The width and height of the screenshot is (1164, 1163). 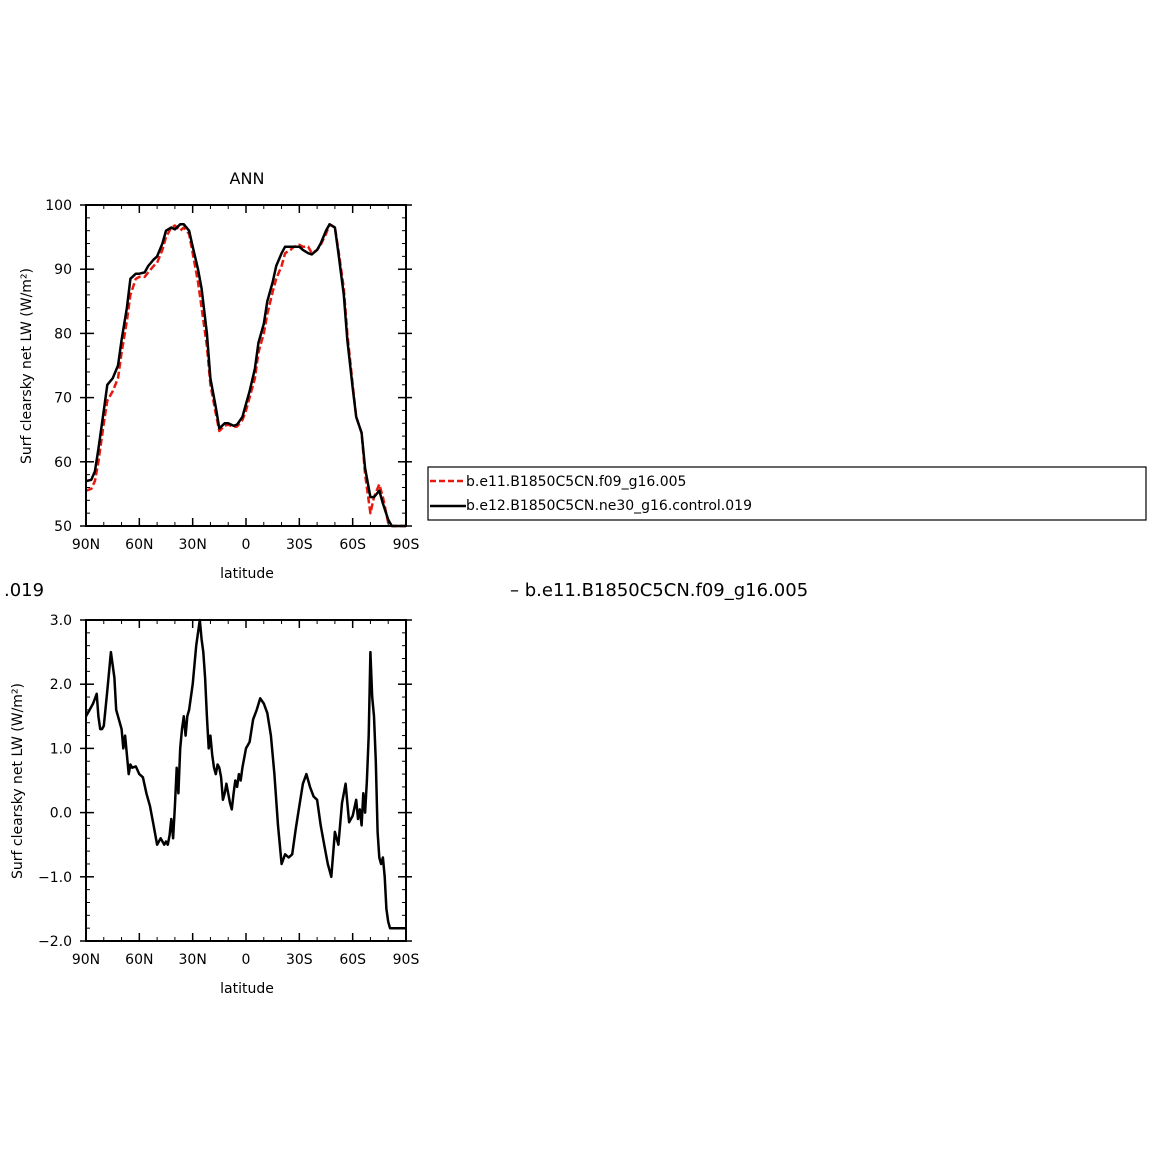 I want to click on legend-entry-ne30: b.e12.B1850C5CN.ne30_g16.control.019, so click(x=609, y=506).